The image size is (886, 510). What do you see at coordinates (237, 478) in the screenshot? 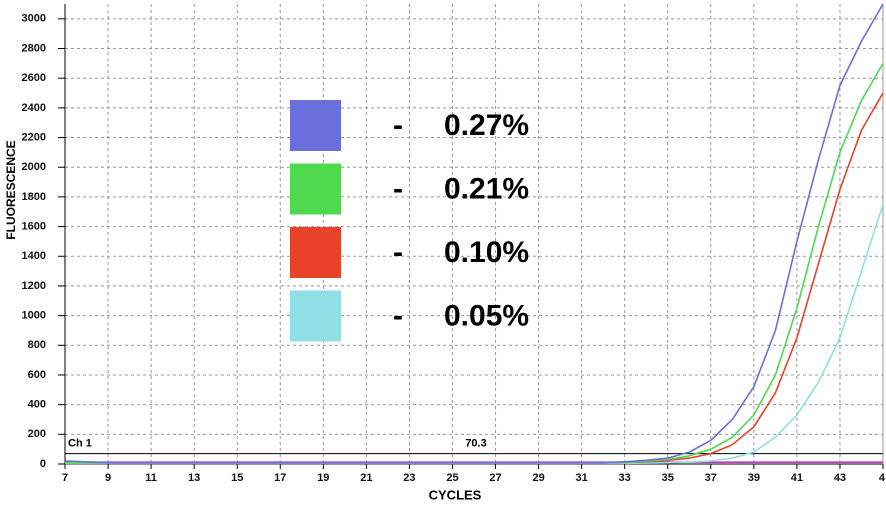
I see `x-tick-label: 15` at bounding box center [237, 478].